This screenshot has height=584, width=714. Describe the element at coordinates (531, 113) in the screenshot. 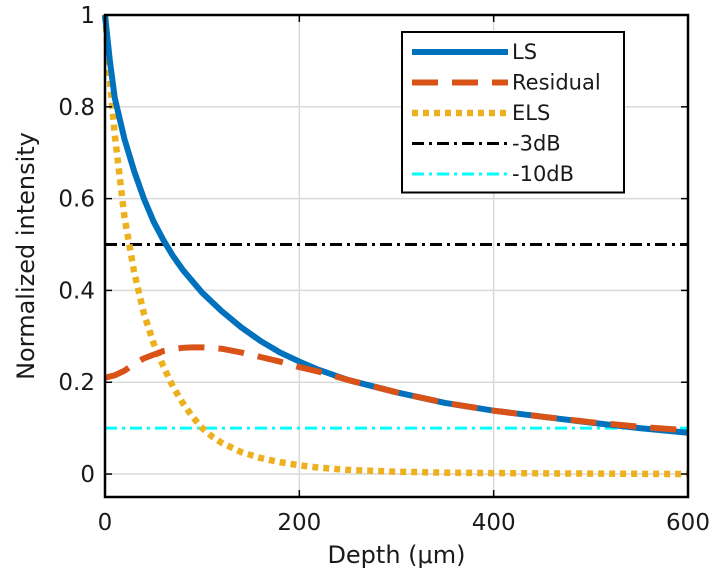

I see `legend-label: ELS` at that location.